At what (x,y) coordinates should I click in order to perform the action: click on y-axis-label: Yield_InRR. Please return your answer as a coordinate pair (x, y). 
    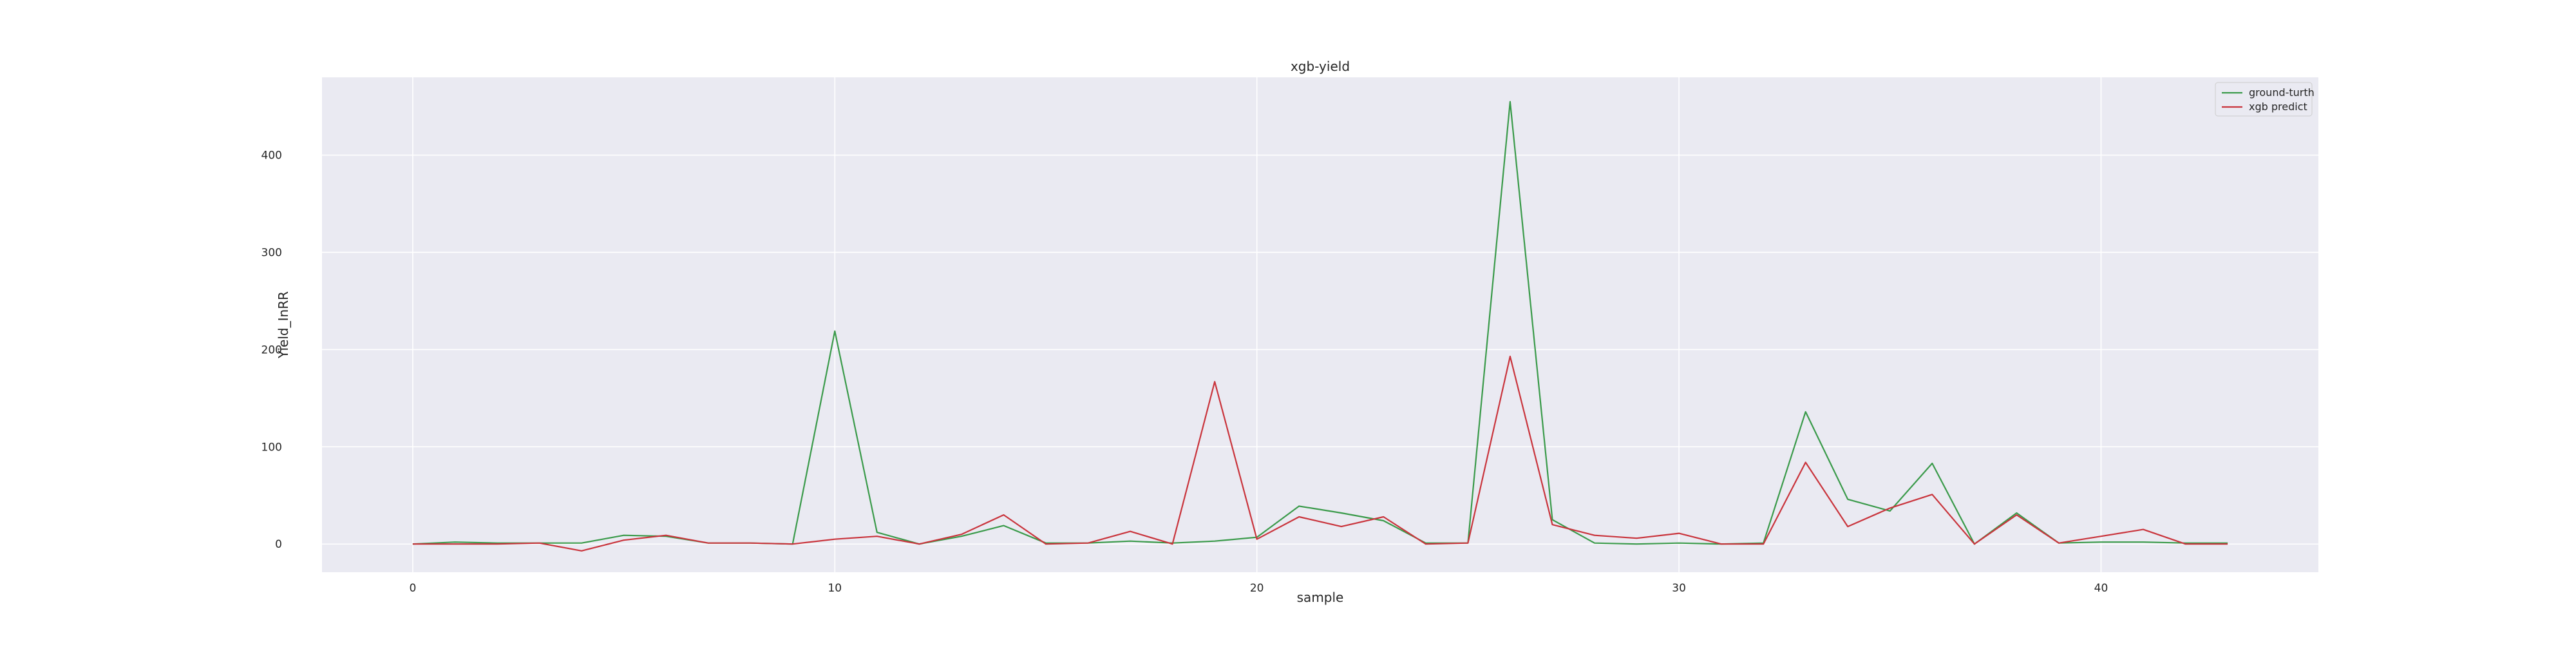
    Looking at the image, I should click on (283, 325).